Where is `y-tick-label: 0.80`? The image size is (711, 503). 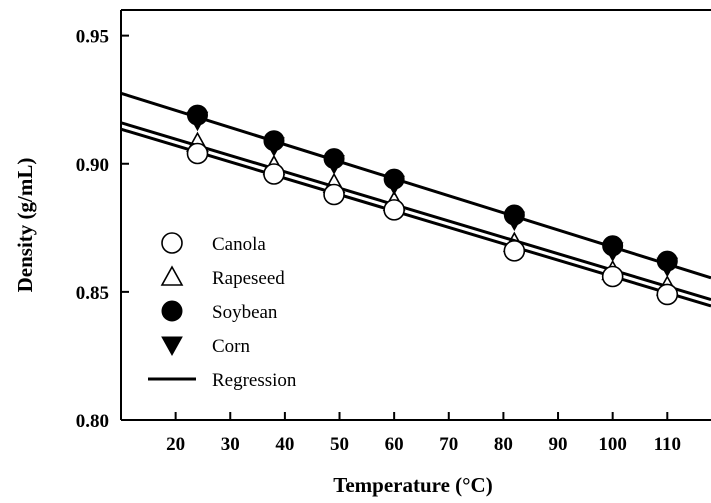
y-tick-label: 0.80 is located at coordinates (92, 421).